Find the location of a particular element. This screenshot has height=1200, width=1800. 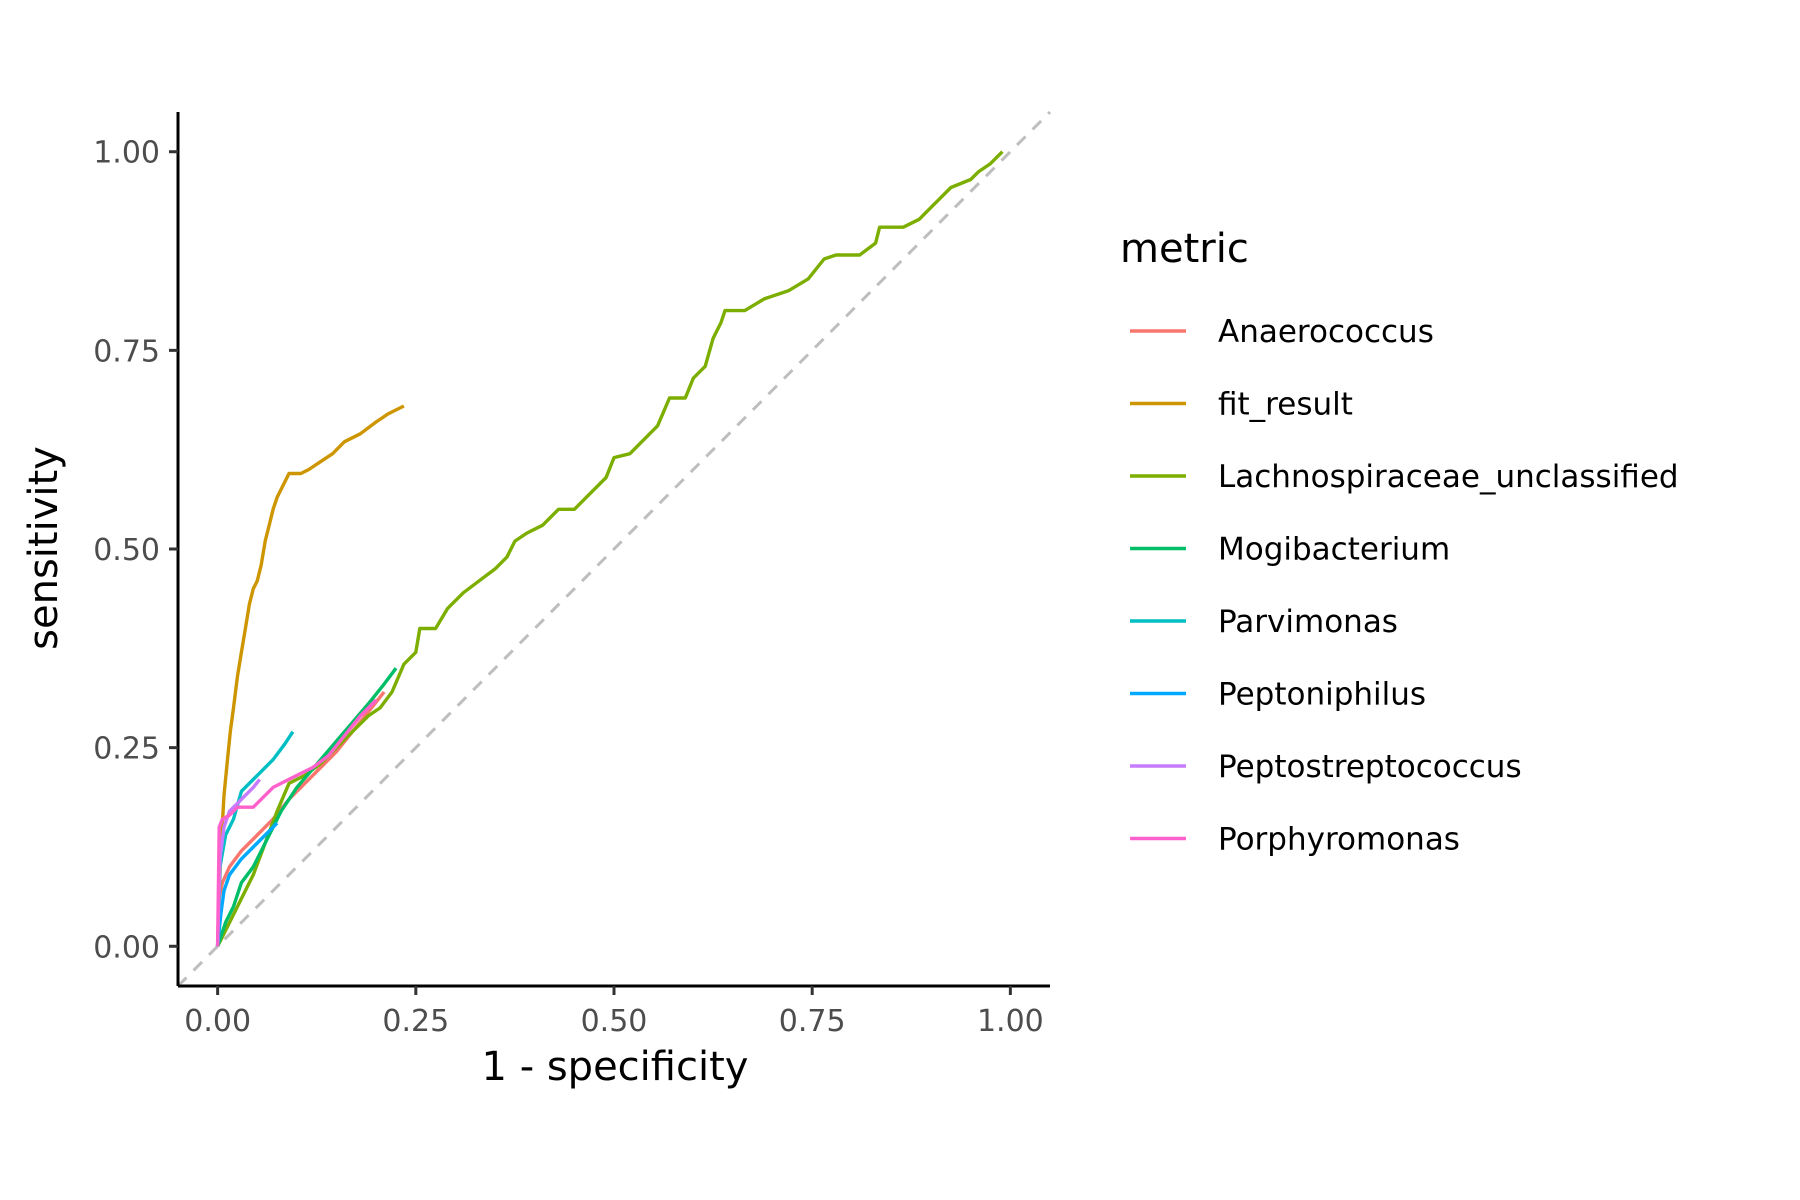

legend-label-anaerococcus: Anaerococcus is located at coordinates (1326, 332).